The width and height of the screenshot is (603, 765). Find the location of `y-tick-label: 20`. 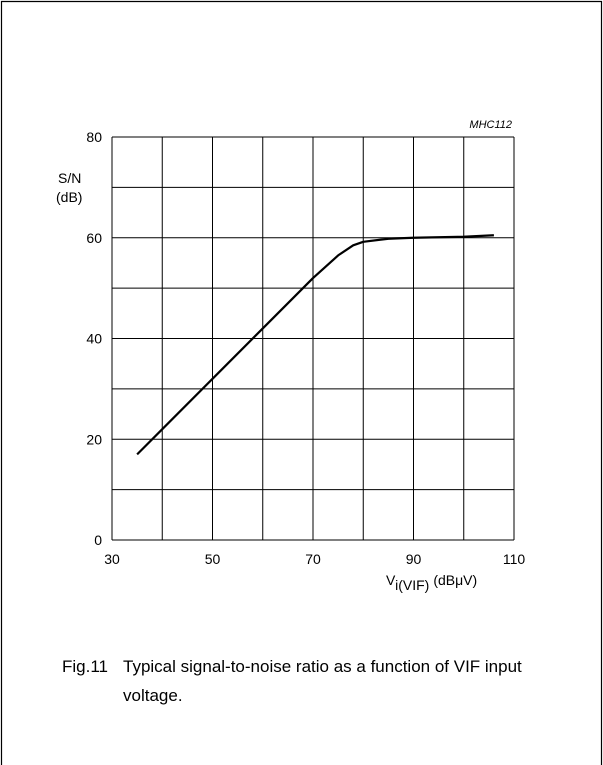

y-tick-label: 20 is located at coordinates (94, 439).